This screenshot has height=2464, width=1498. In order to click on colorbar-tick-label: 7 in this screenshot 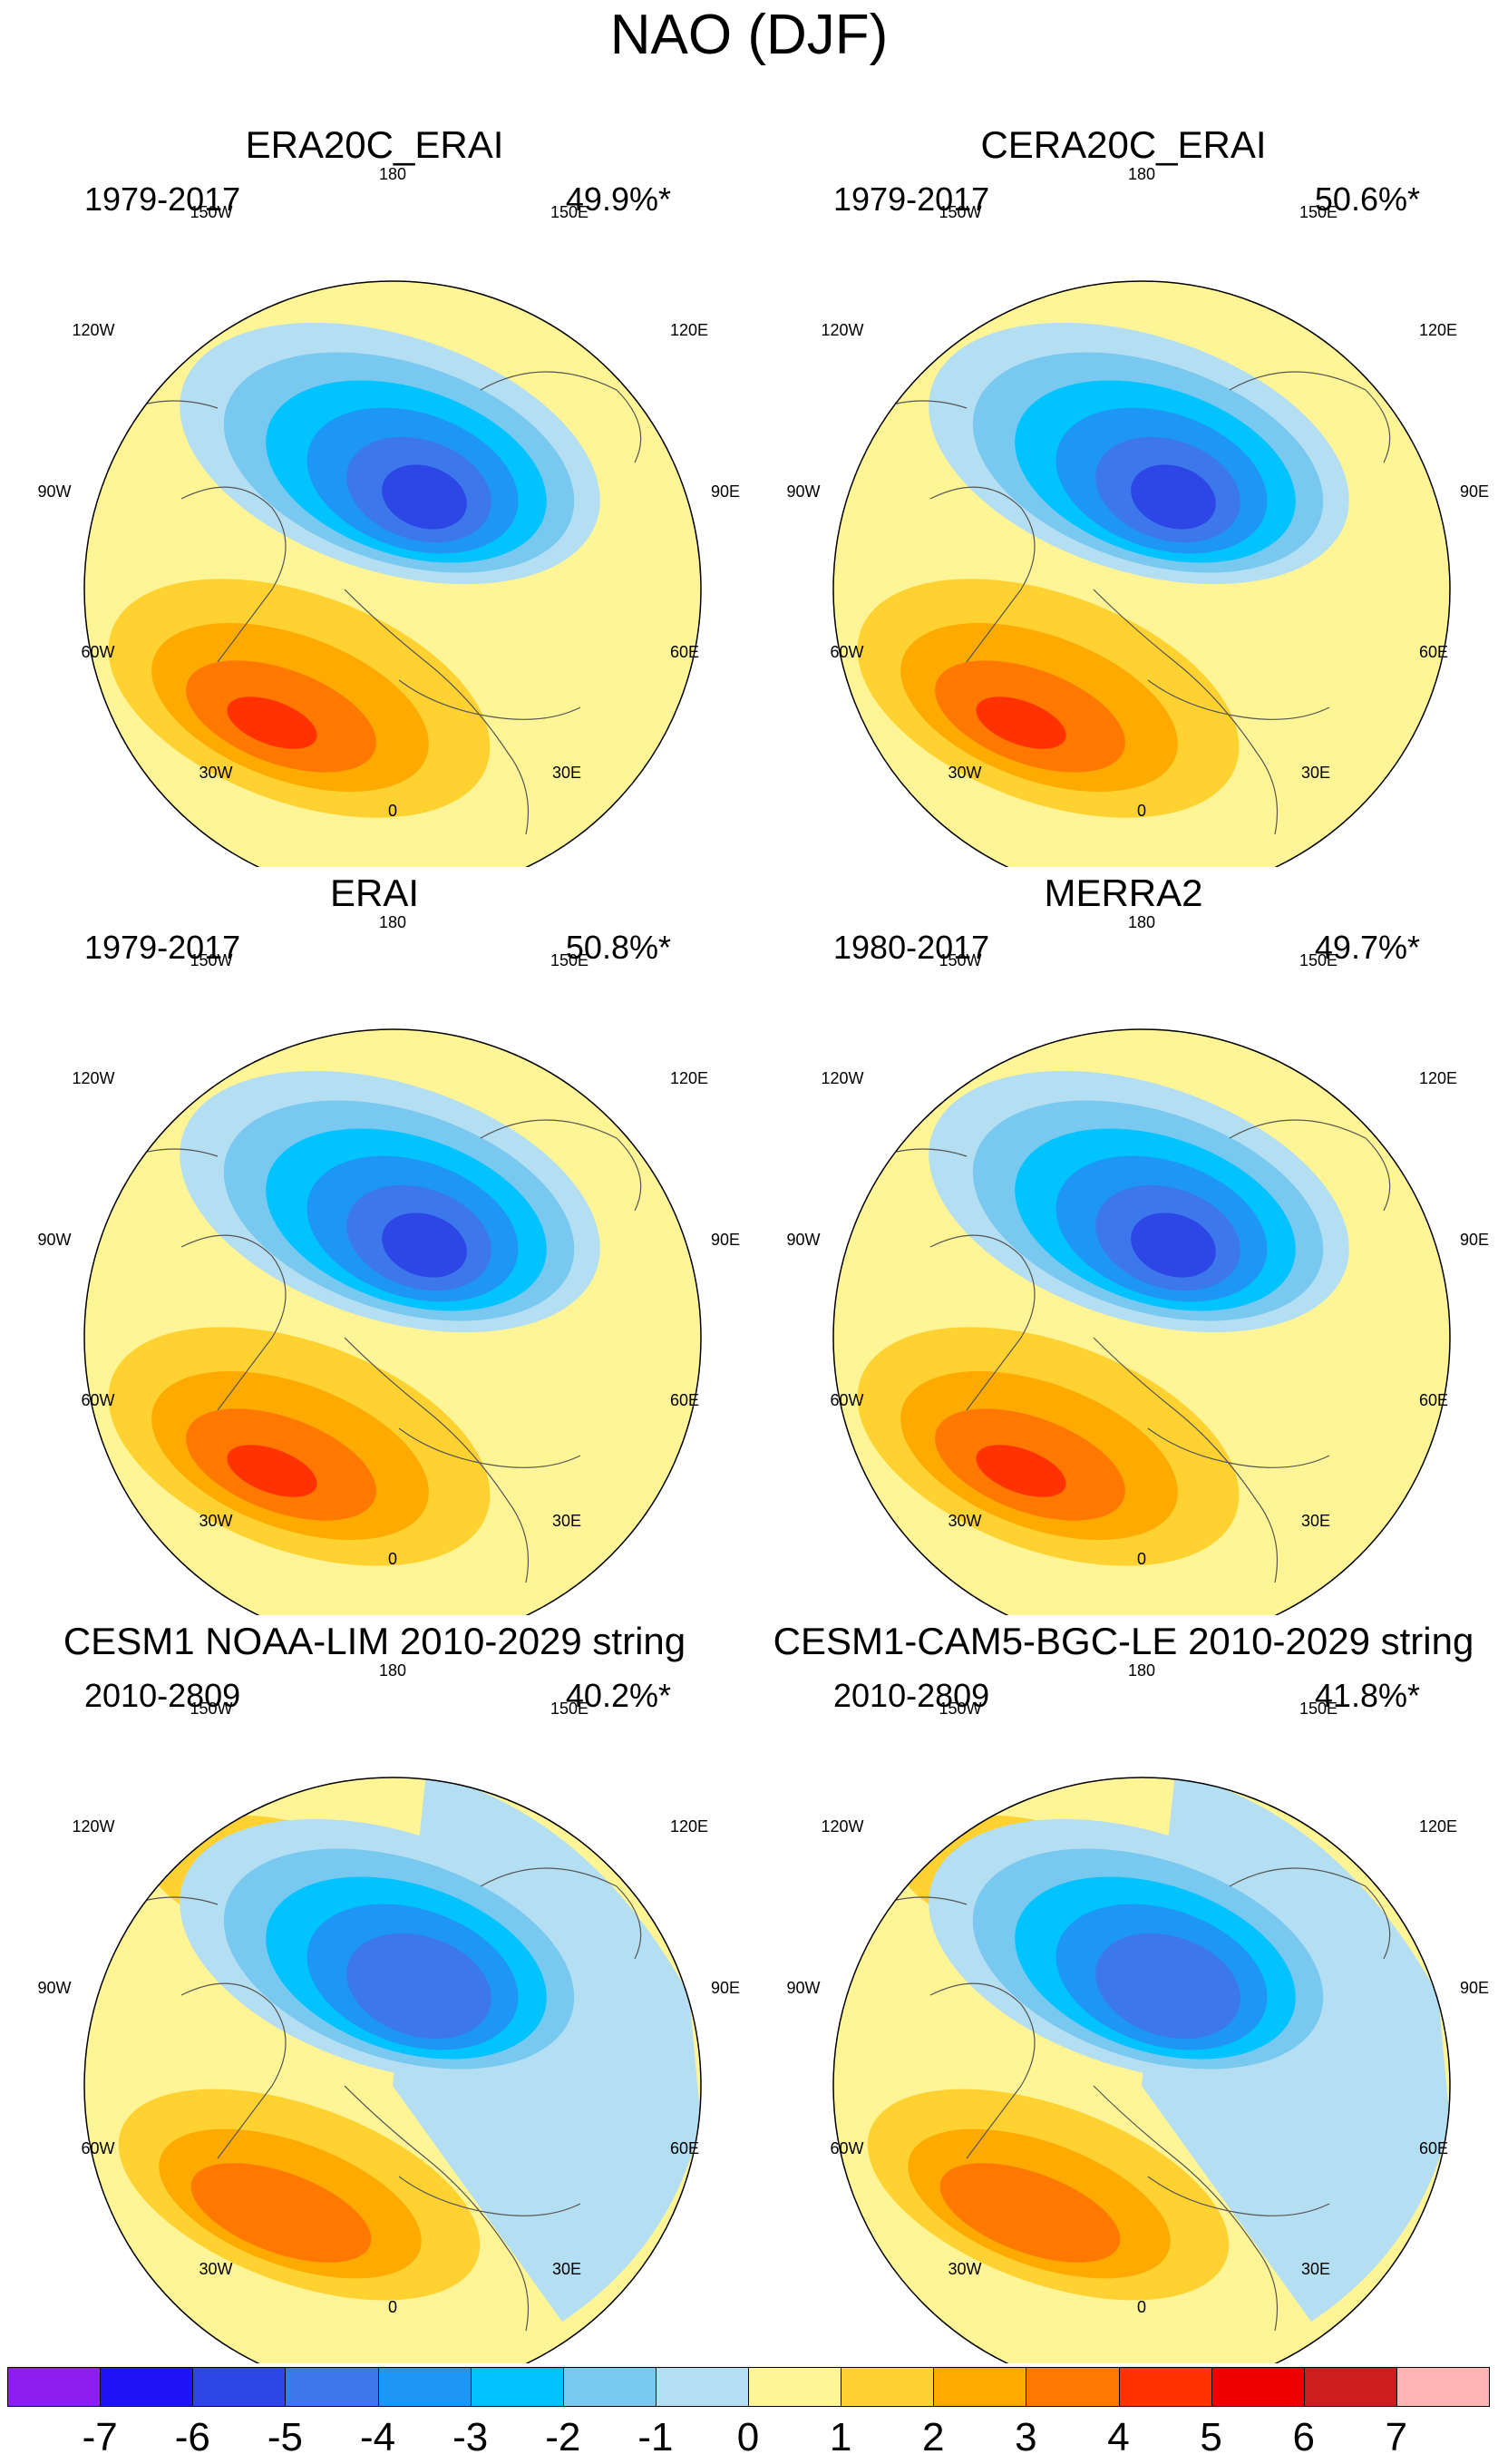, I will do `click(1396, 2437)`.